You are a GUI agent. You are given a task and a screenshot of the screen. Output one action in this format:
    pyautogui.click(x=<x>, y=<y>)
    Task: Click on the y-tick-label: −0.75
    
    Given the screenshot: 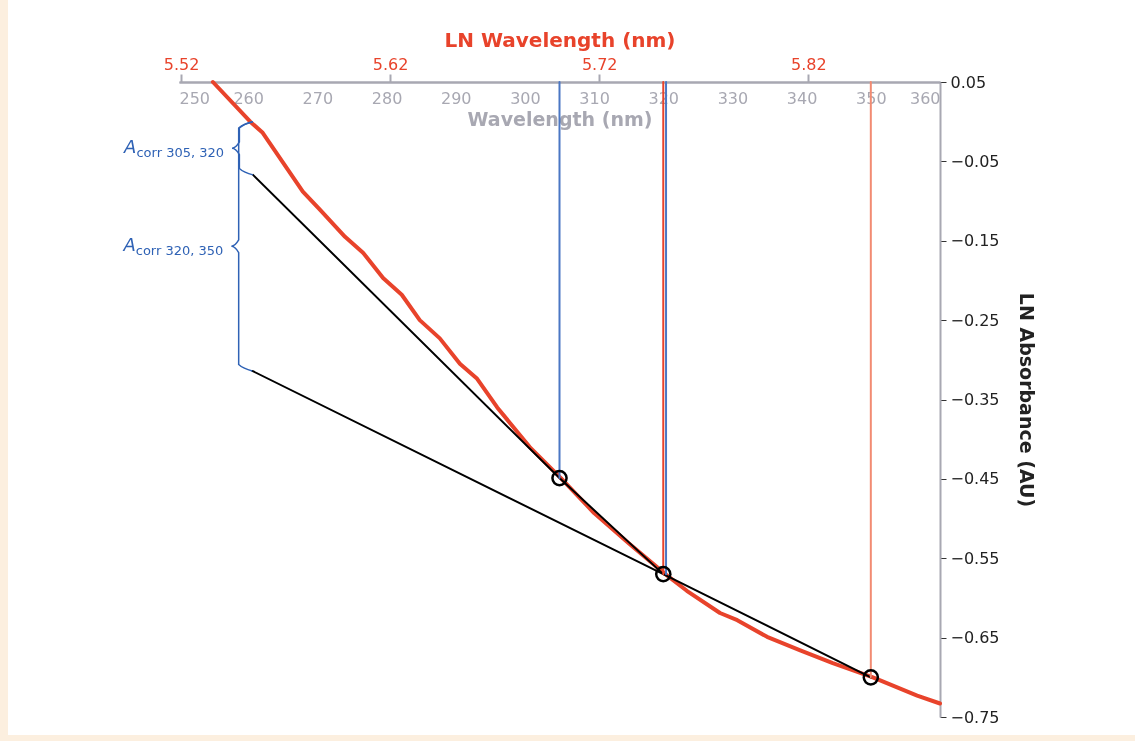 What is the action you would take?
    pyautogui.click(x=975, y=717)
    